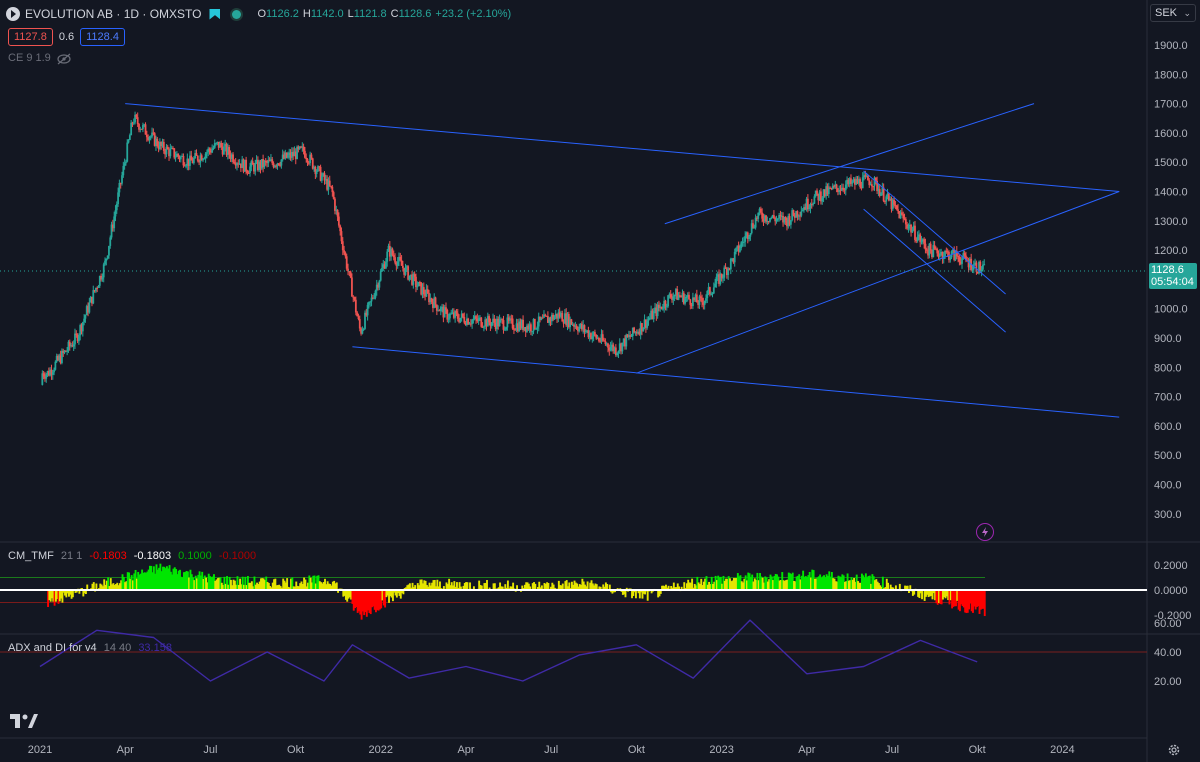 Image resolution: width=1200 pixels, height=762 pixels. Describe the element at coordinates (1171, 566) in the screenshot. I see `tmf-tick-label: 0.2000` at that location.